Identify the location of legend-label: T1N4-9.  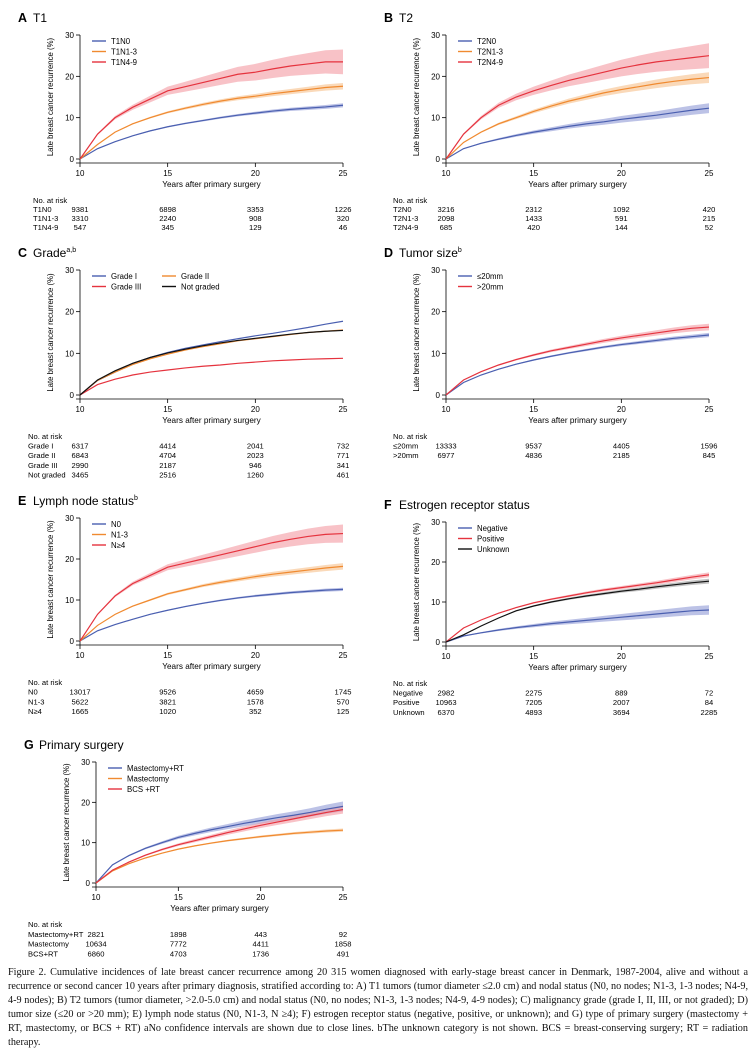
(124, 62).